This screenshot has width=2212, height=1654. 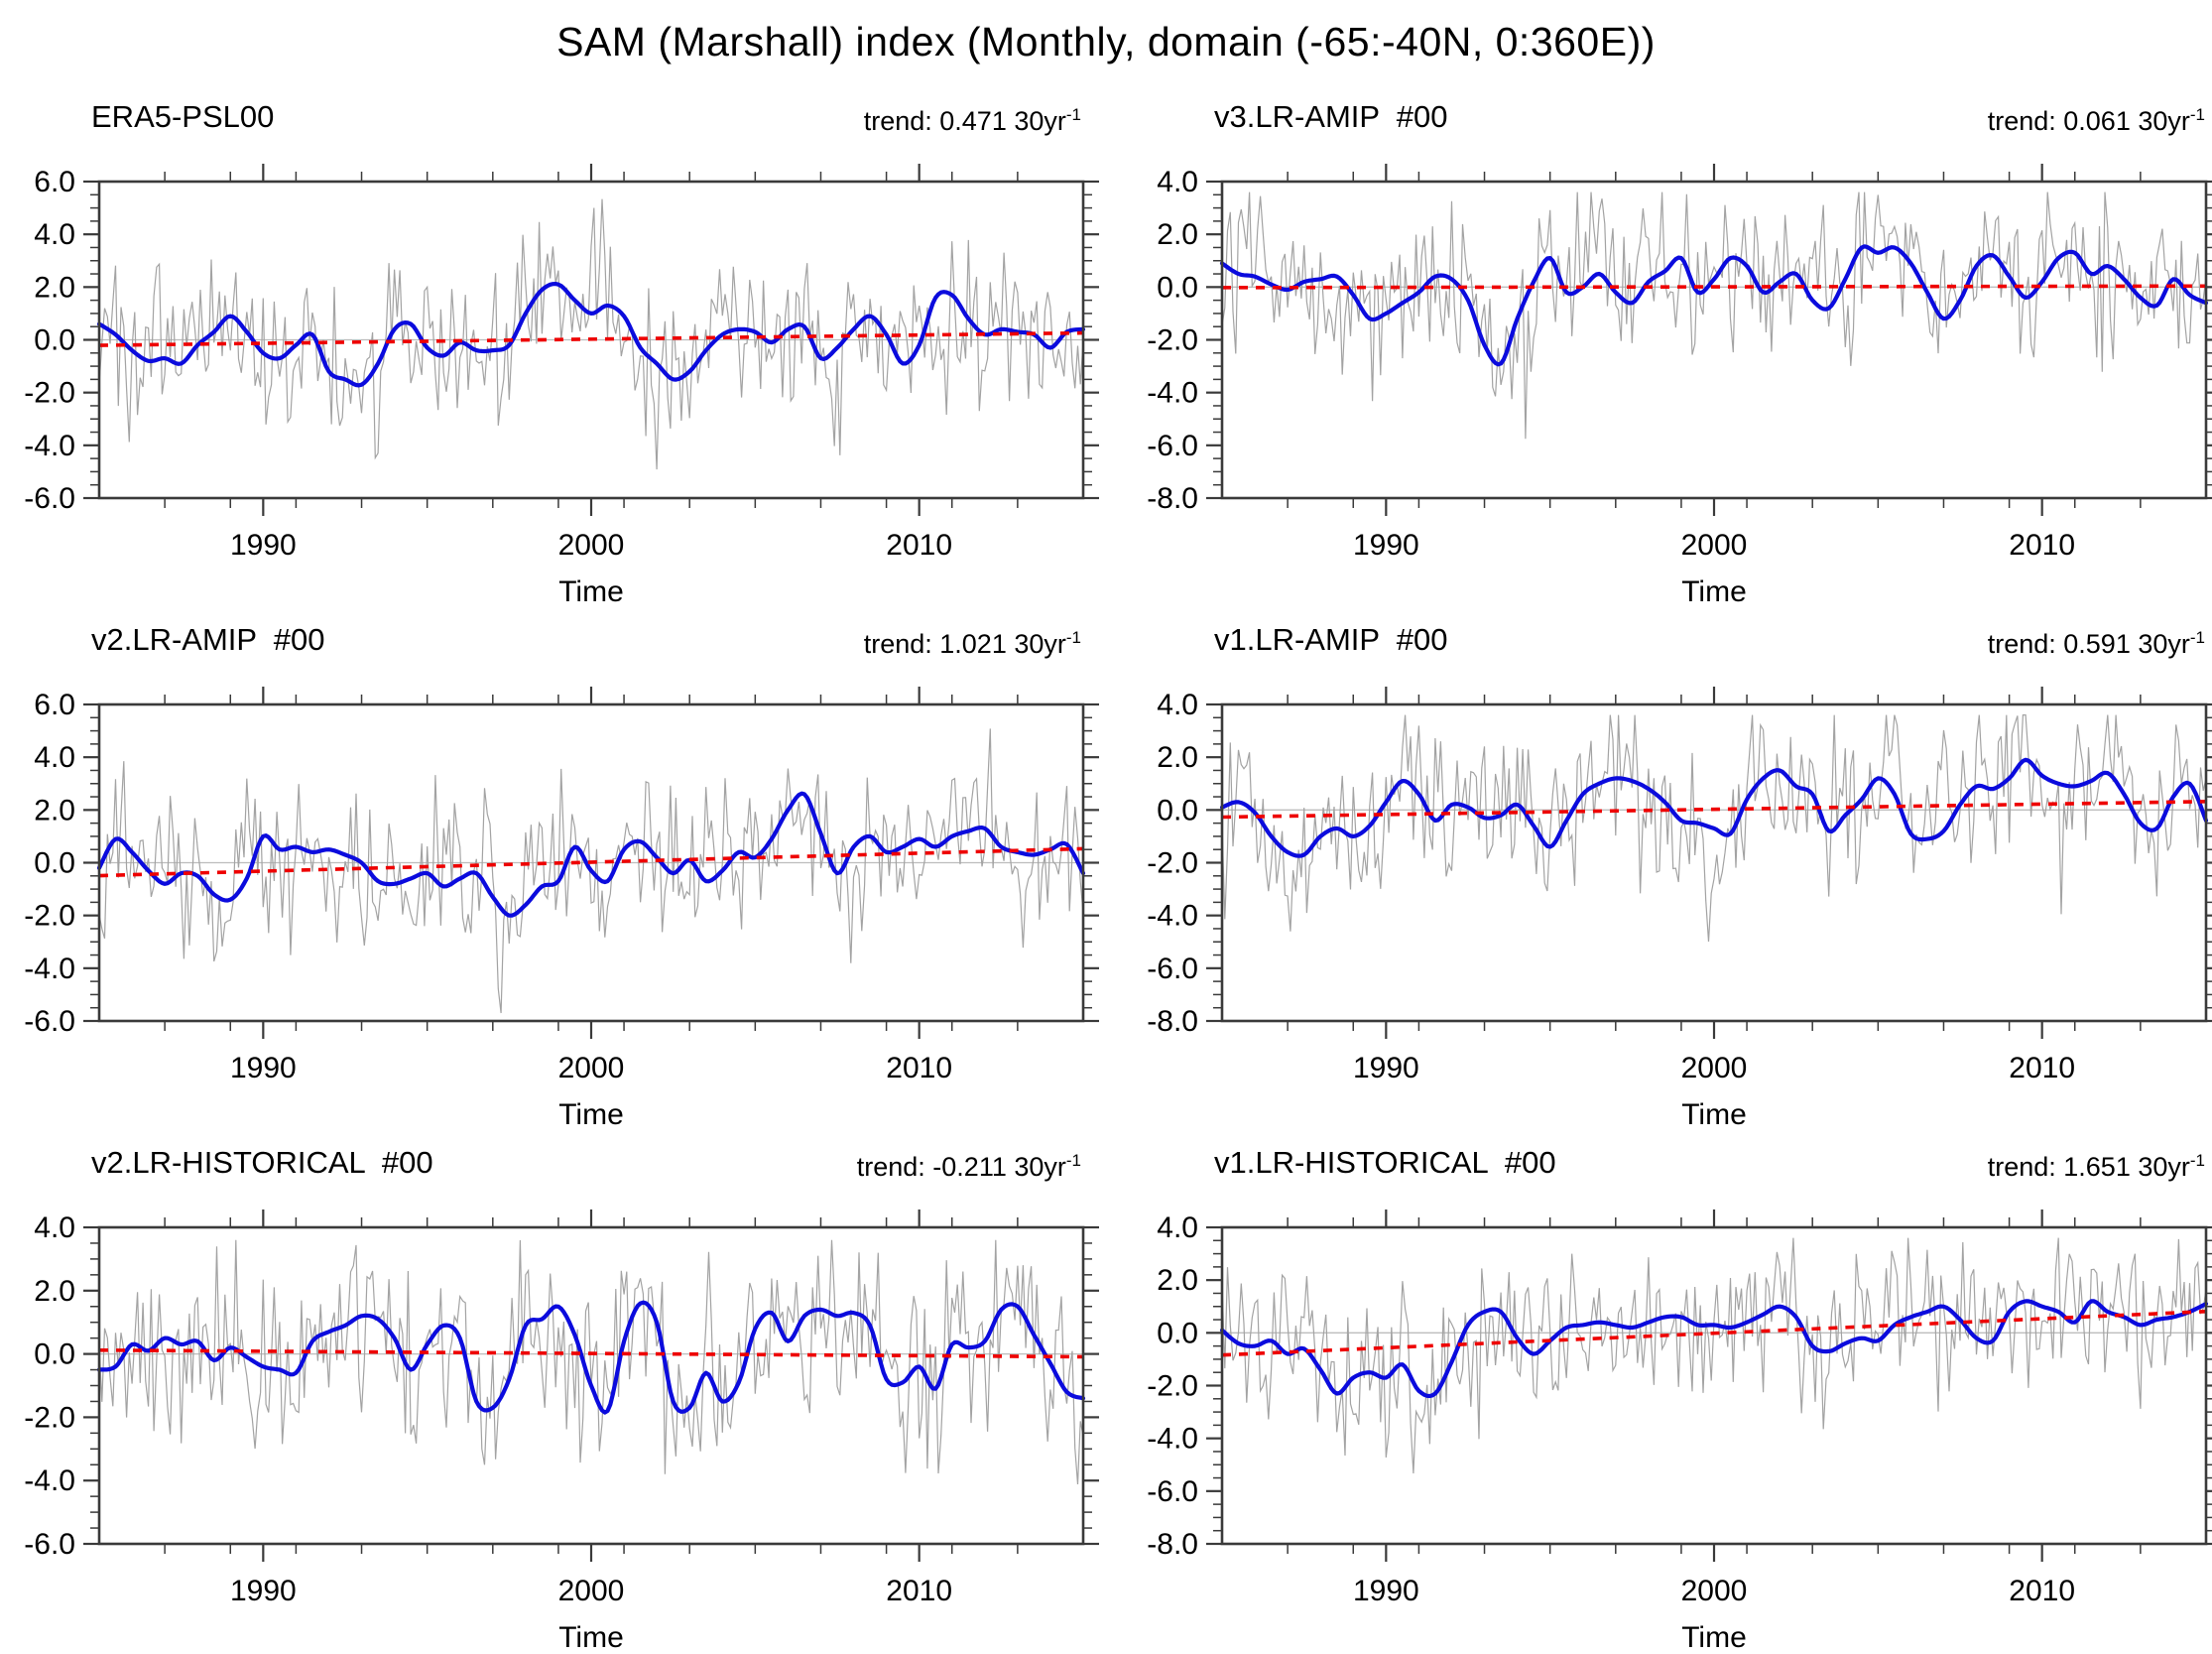 What do you see at coordinates (964, 644) in the screenshot?
I see `trend-text: trend: 1.021 30yr` at bounding box center [964, 644].